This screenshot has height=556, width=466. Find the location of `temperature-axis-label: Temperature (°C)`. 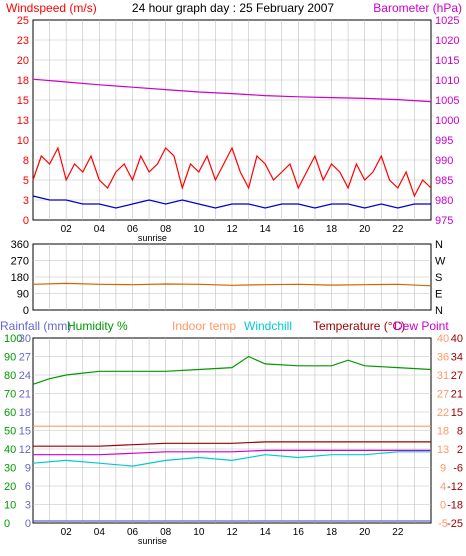

temperature-axis-label: Temperature (°C) is located at coordinates (359, 326).